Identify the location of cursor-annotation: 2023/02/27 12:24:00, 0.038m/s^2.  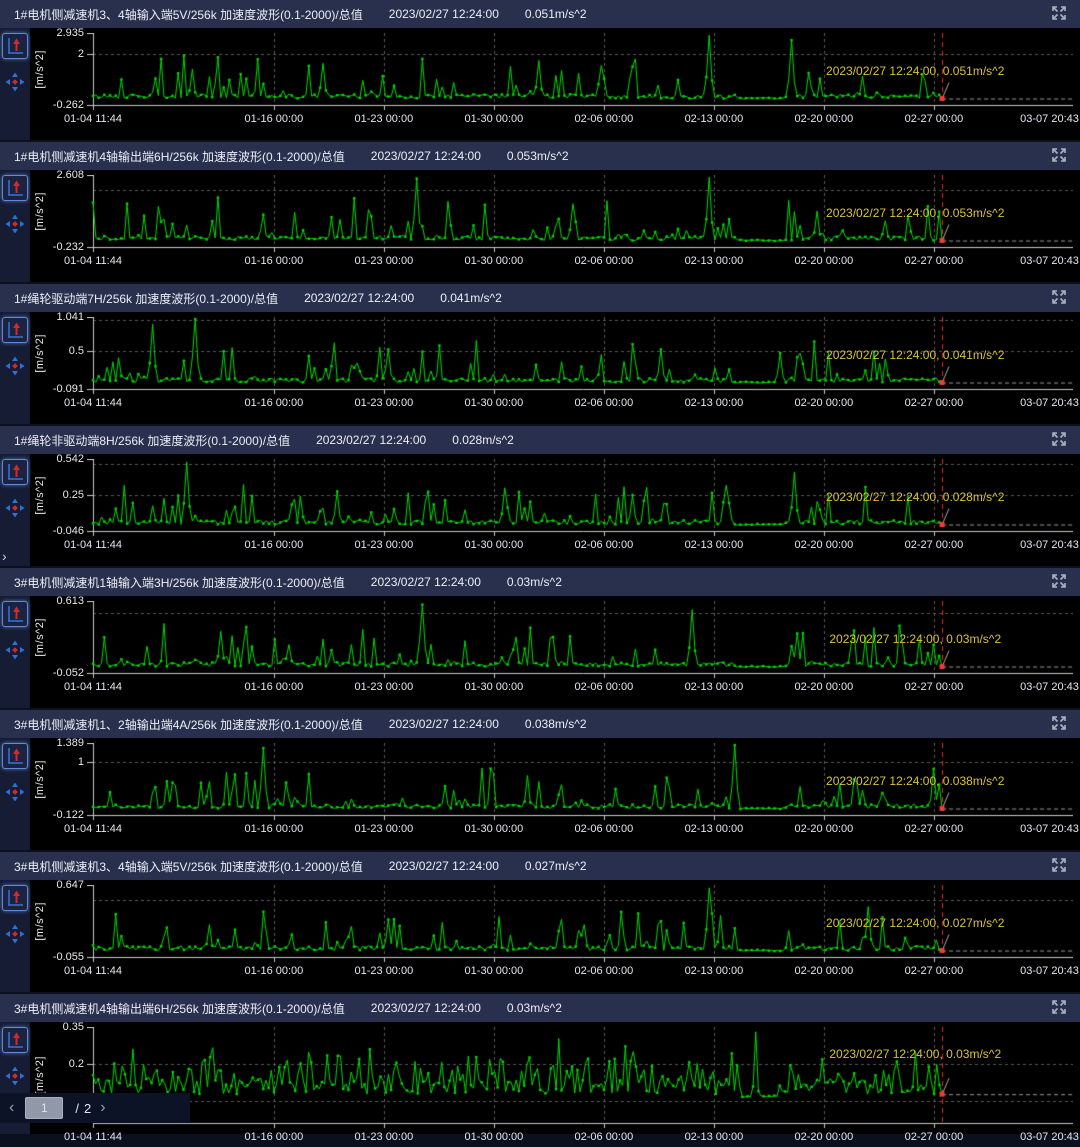
(915, 781).